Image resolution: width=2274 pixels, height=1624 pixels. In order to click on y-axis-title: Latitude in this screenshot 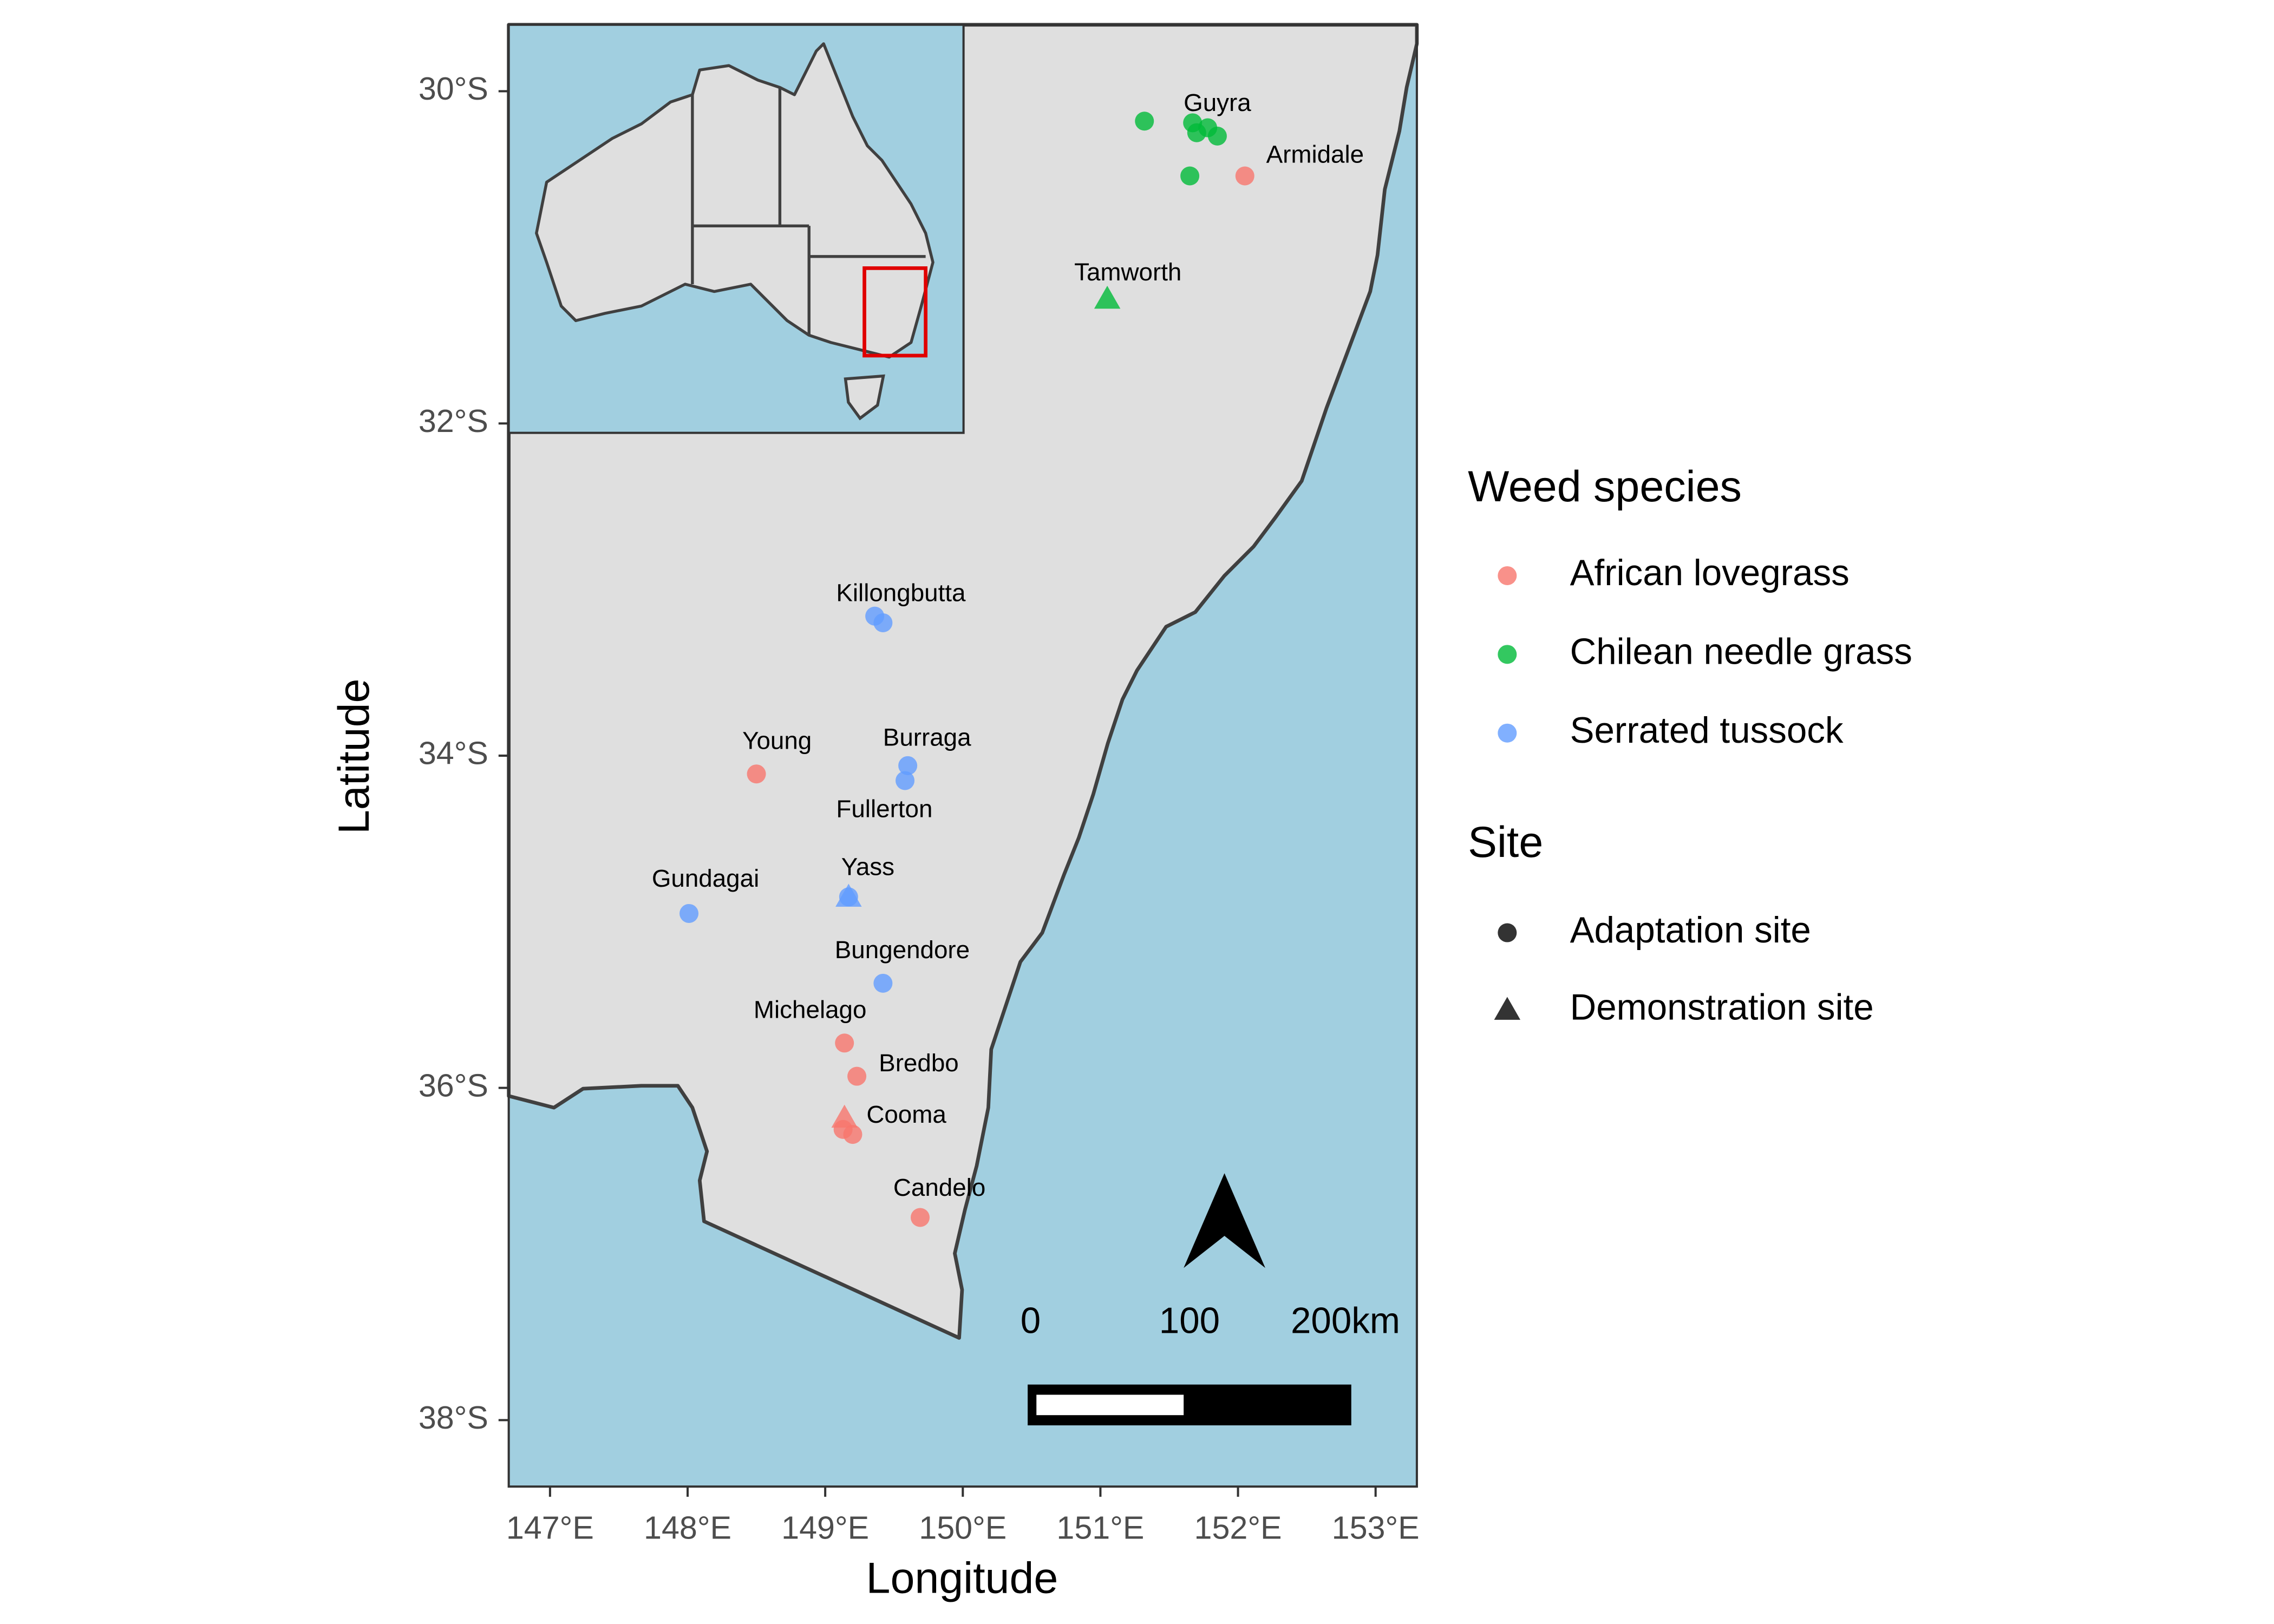, I will do `click(354, 756)`.